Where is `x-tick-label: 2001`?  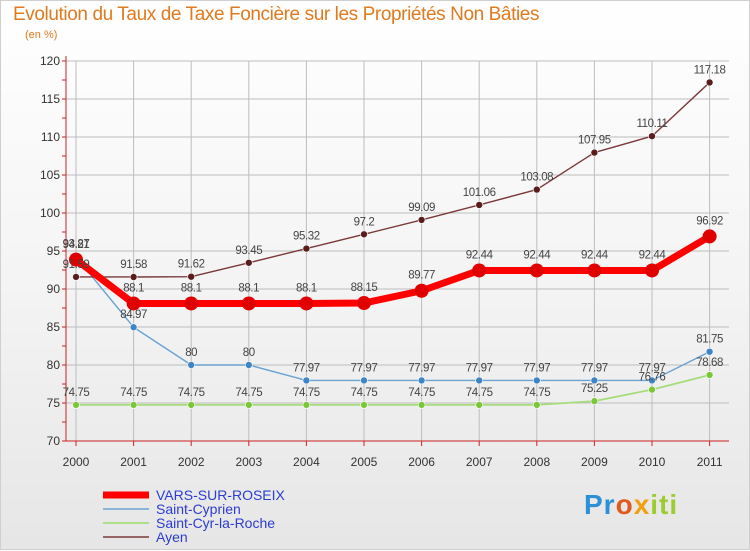 x-tick-label: 2001 is located at coordinates (133, 462).